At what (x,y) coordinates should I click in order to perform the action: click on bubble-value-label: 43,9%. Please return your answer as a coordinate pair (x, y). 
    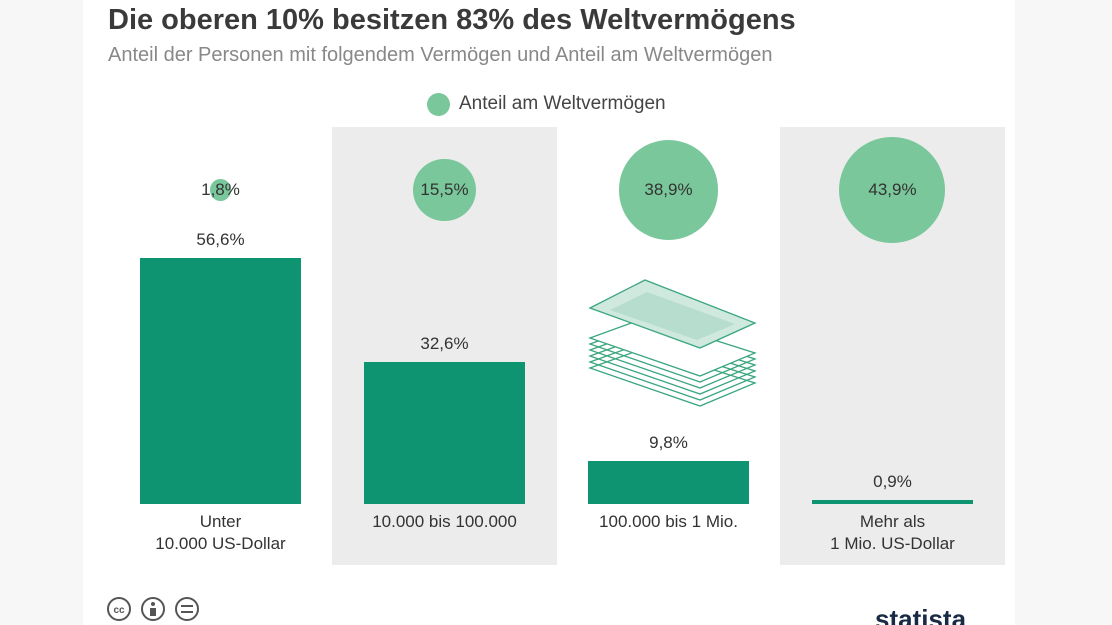
    Looking at the image, I should click on (892, 189).